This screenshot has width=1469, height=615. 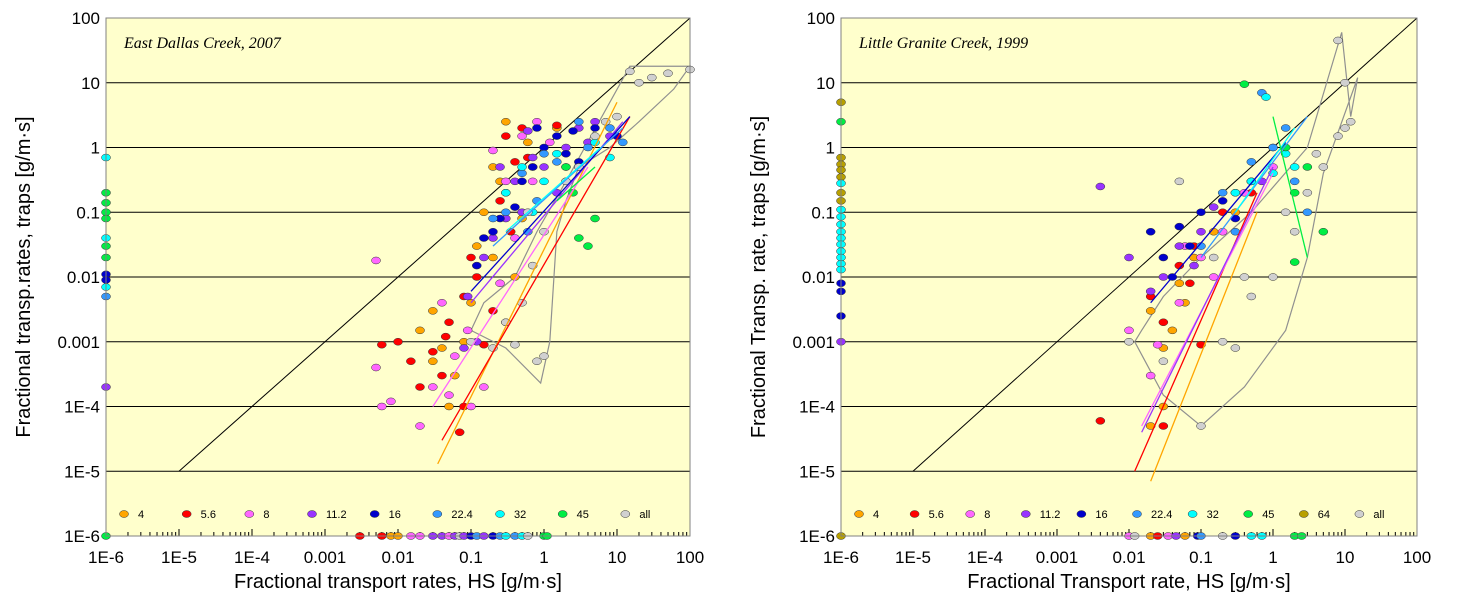 I want to click on legend-marker-22.4, so click(x=1137, y=514).